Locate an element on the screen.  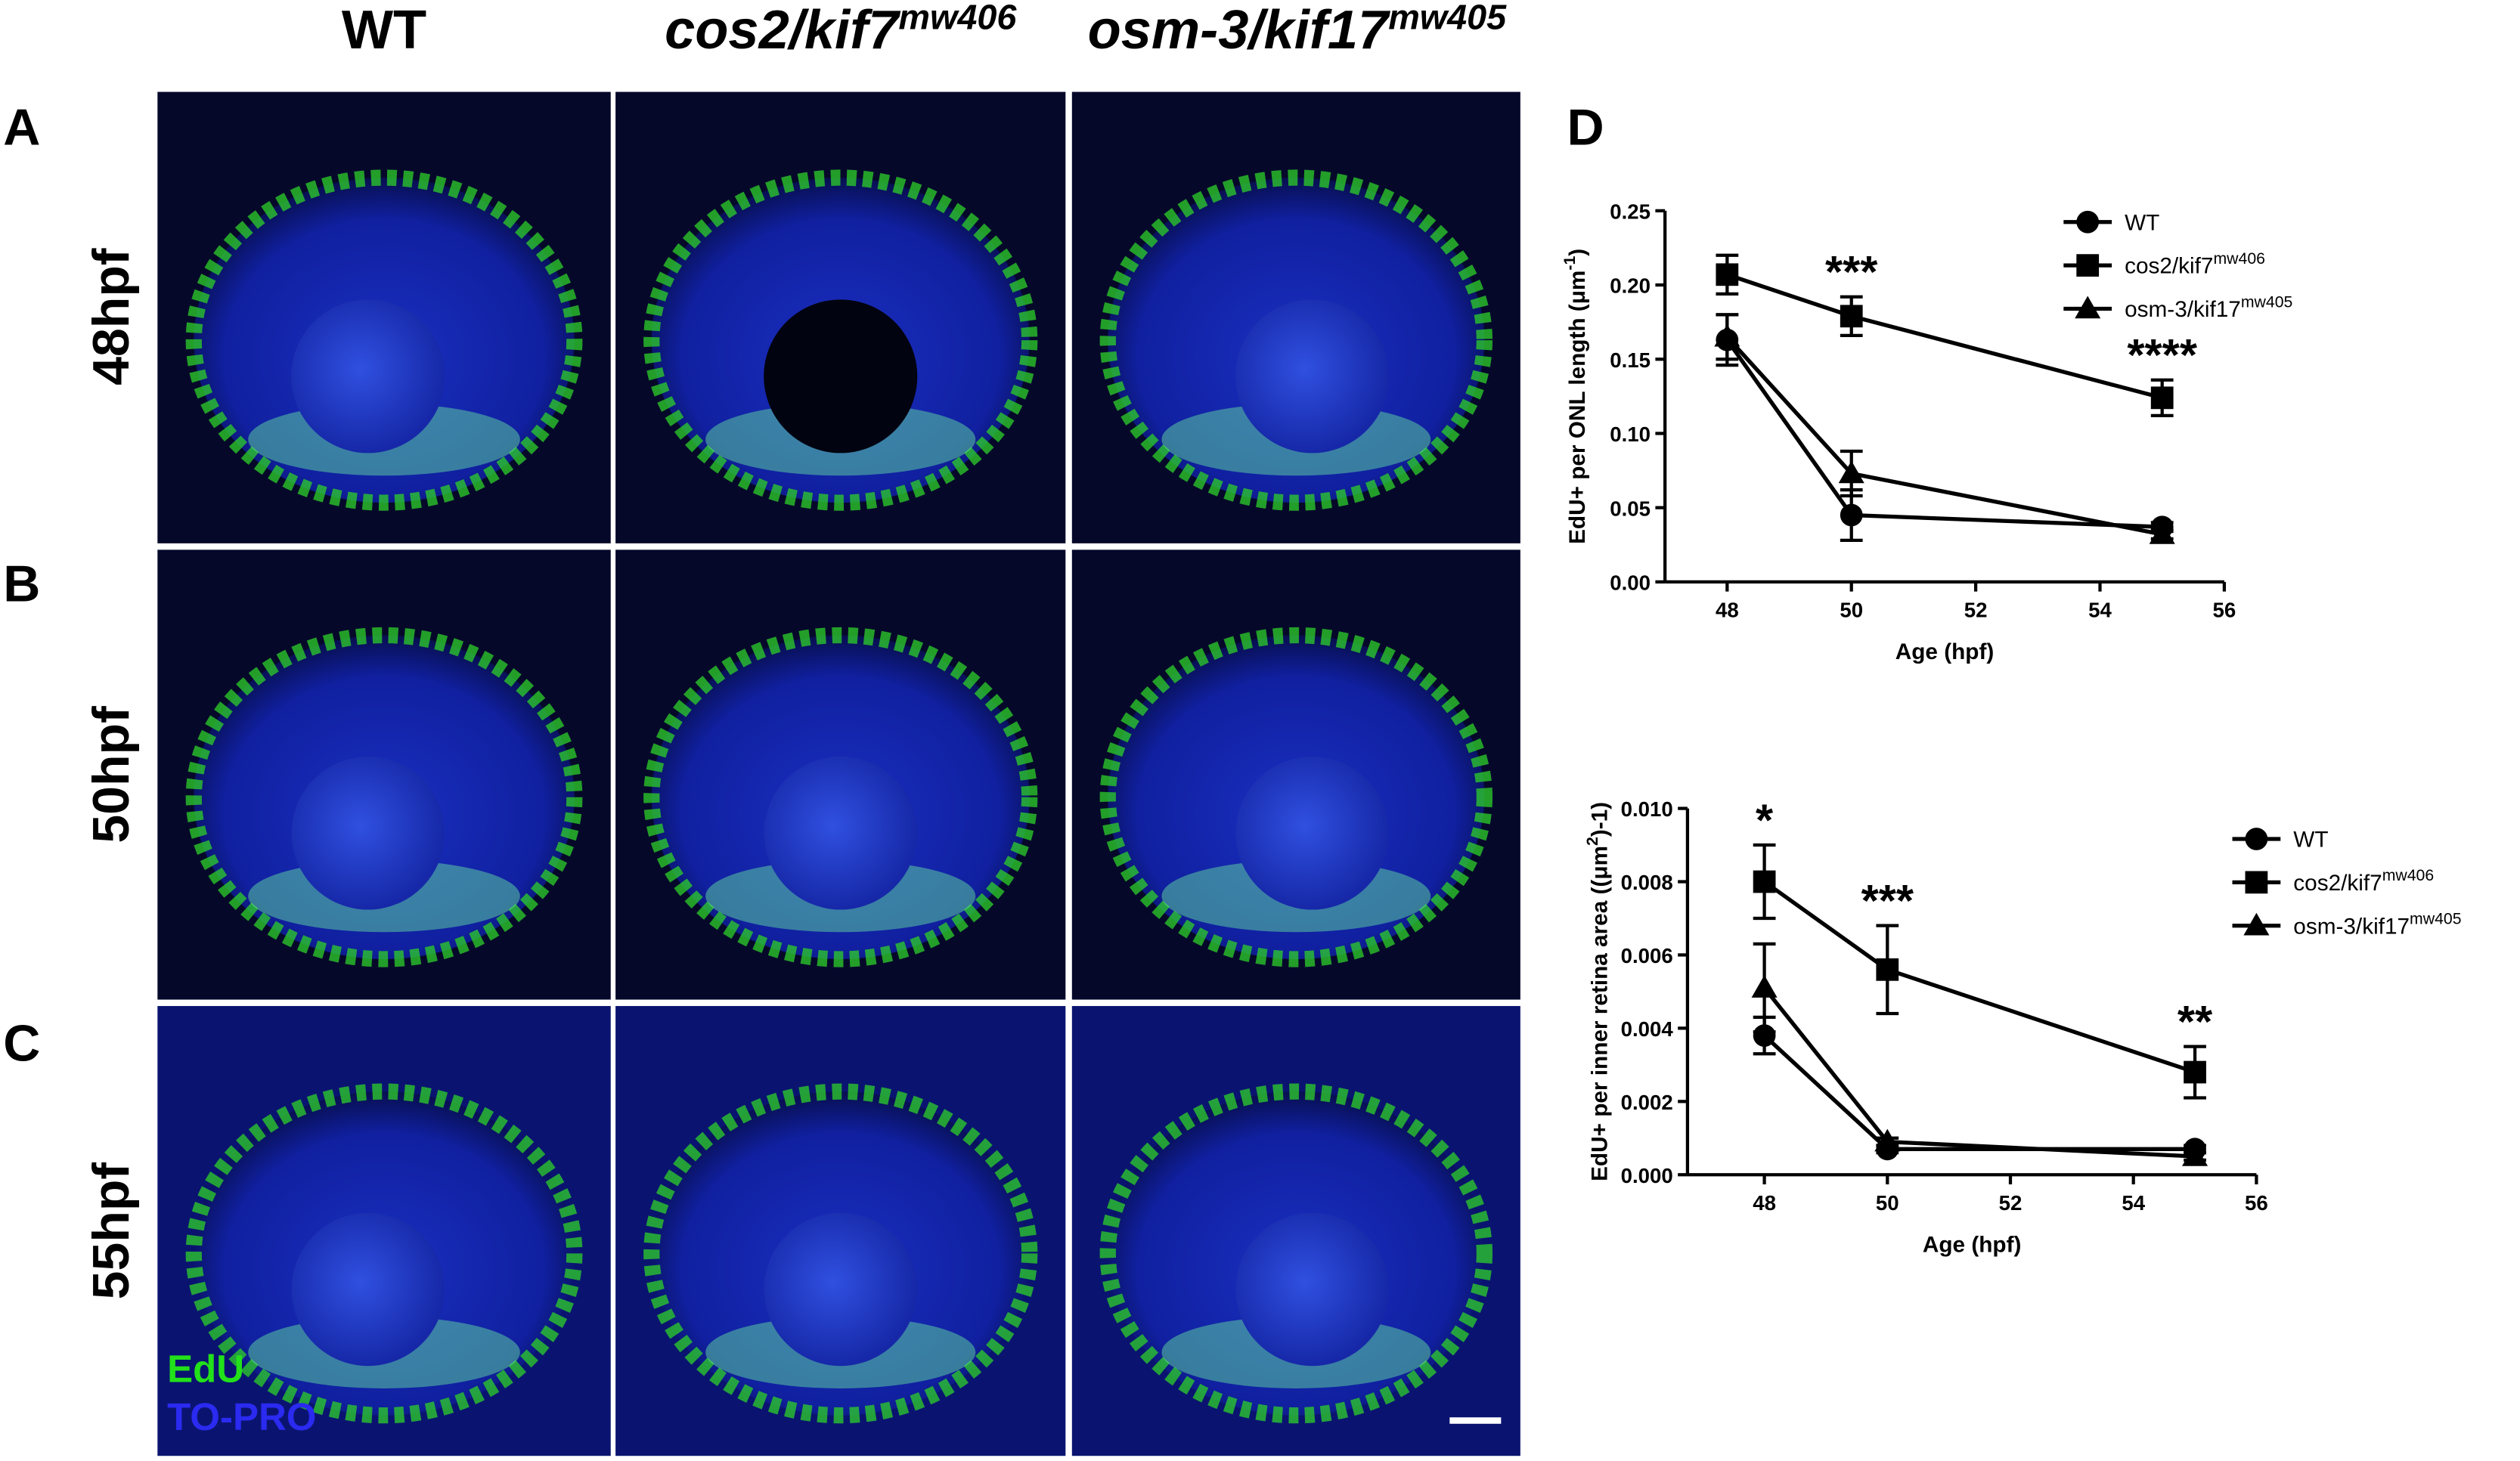
y-axis-title-sup: 2 is located at coordinates (1592, 841).